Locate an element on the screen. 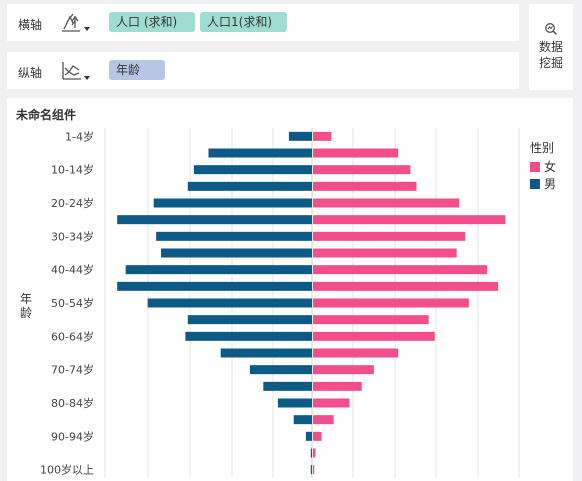 Image resolution: width=582 pixels, height=481 pixels. x-axis-label: 横轴 is located at coordinates (30, 25).